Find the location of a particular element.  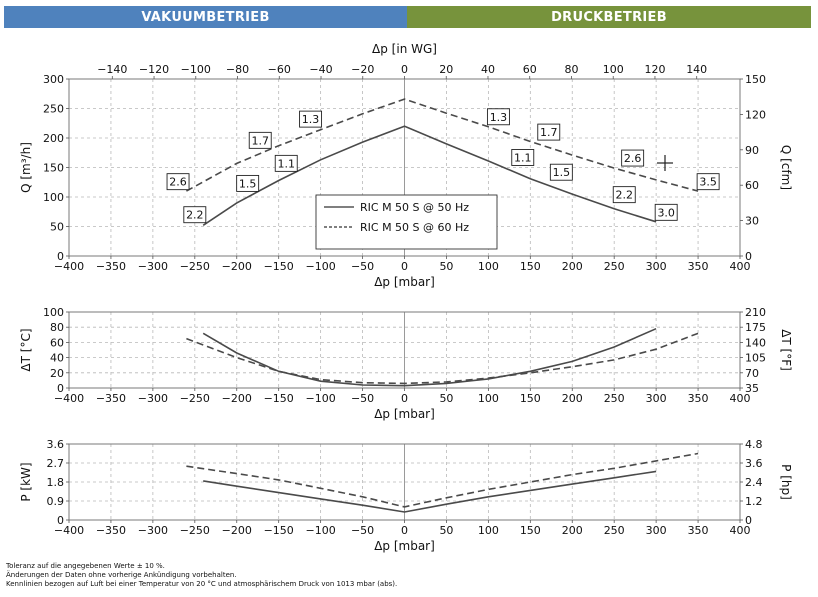

flow-x2-tick-label: −40 is located at coordinates (320, 69).